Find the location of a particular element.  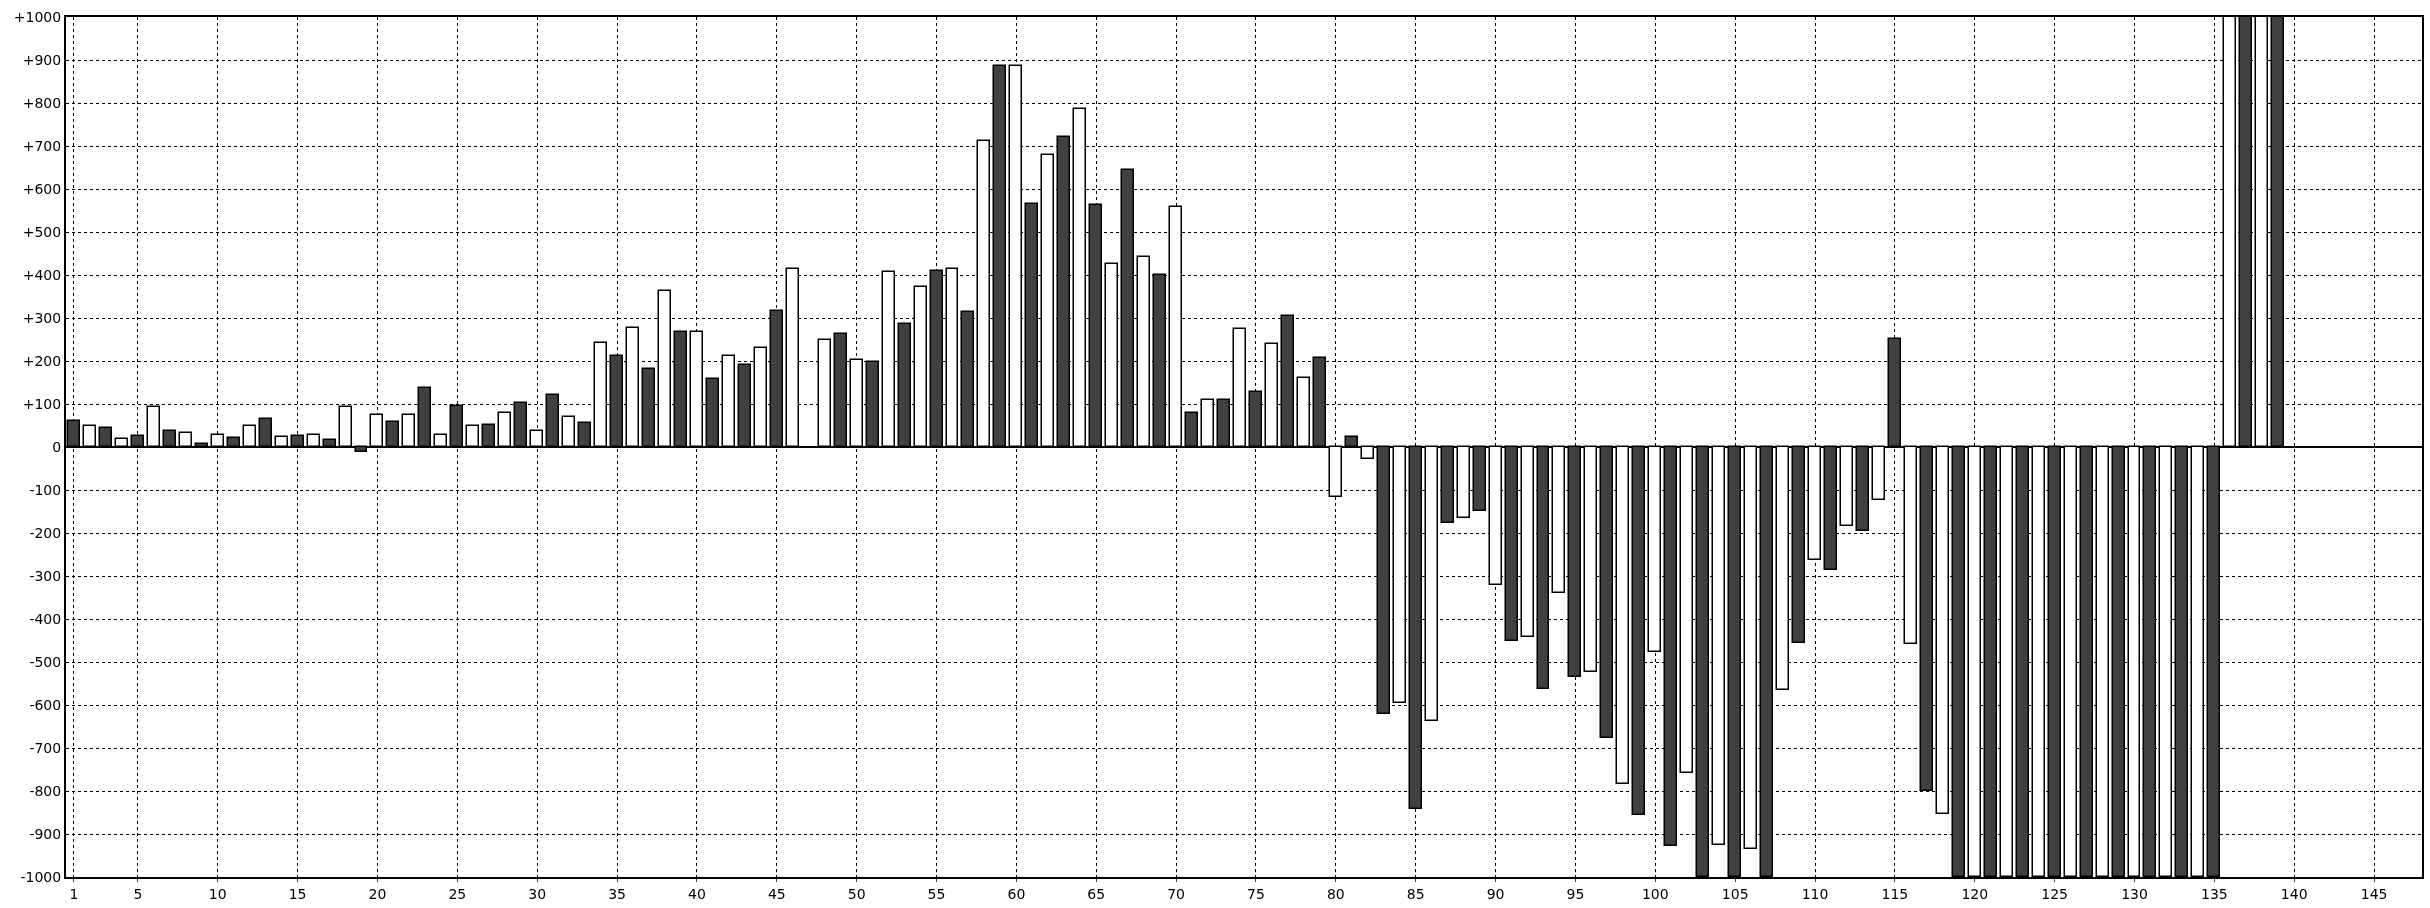

y-tick-label: -800 is located at coordinates (45, 790).